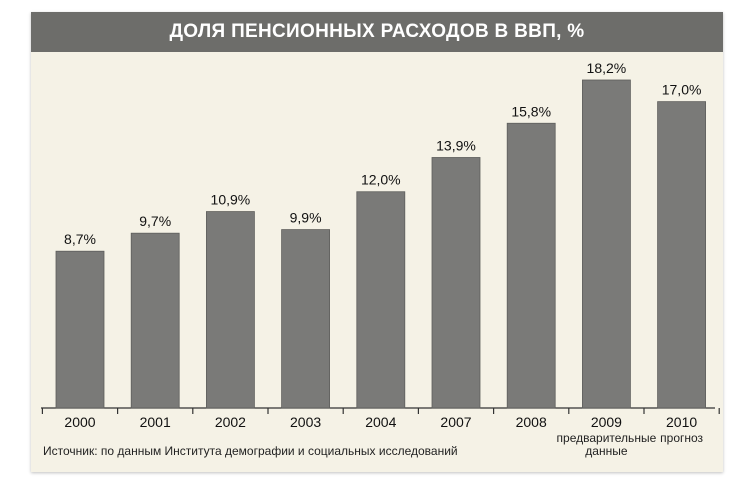  What do you see at coordinates (381, 300) in the screenshot?
I see `bar-2004` at bounding box center [381, 300].